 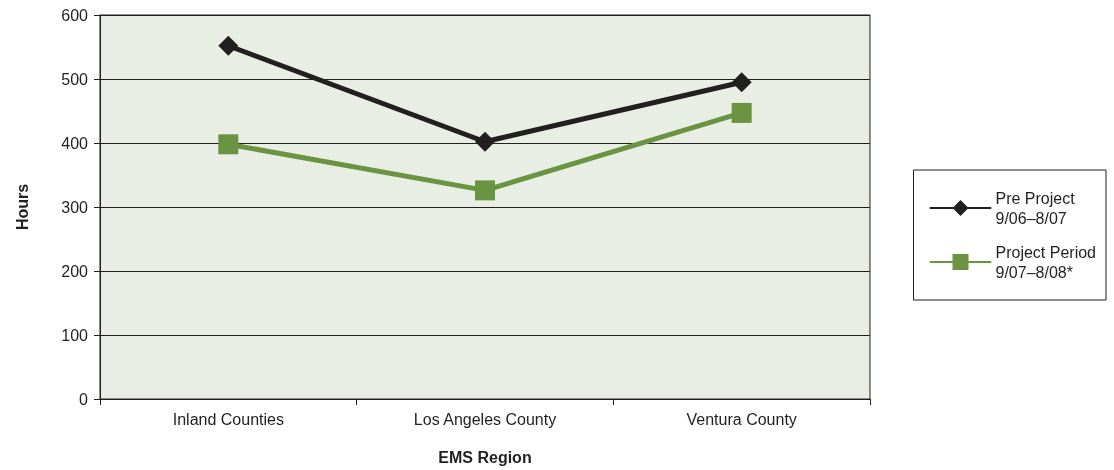 I want to click on y-tick-label: 0, so click(x=84, y=399).